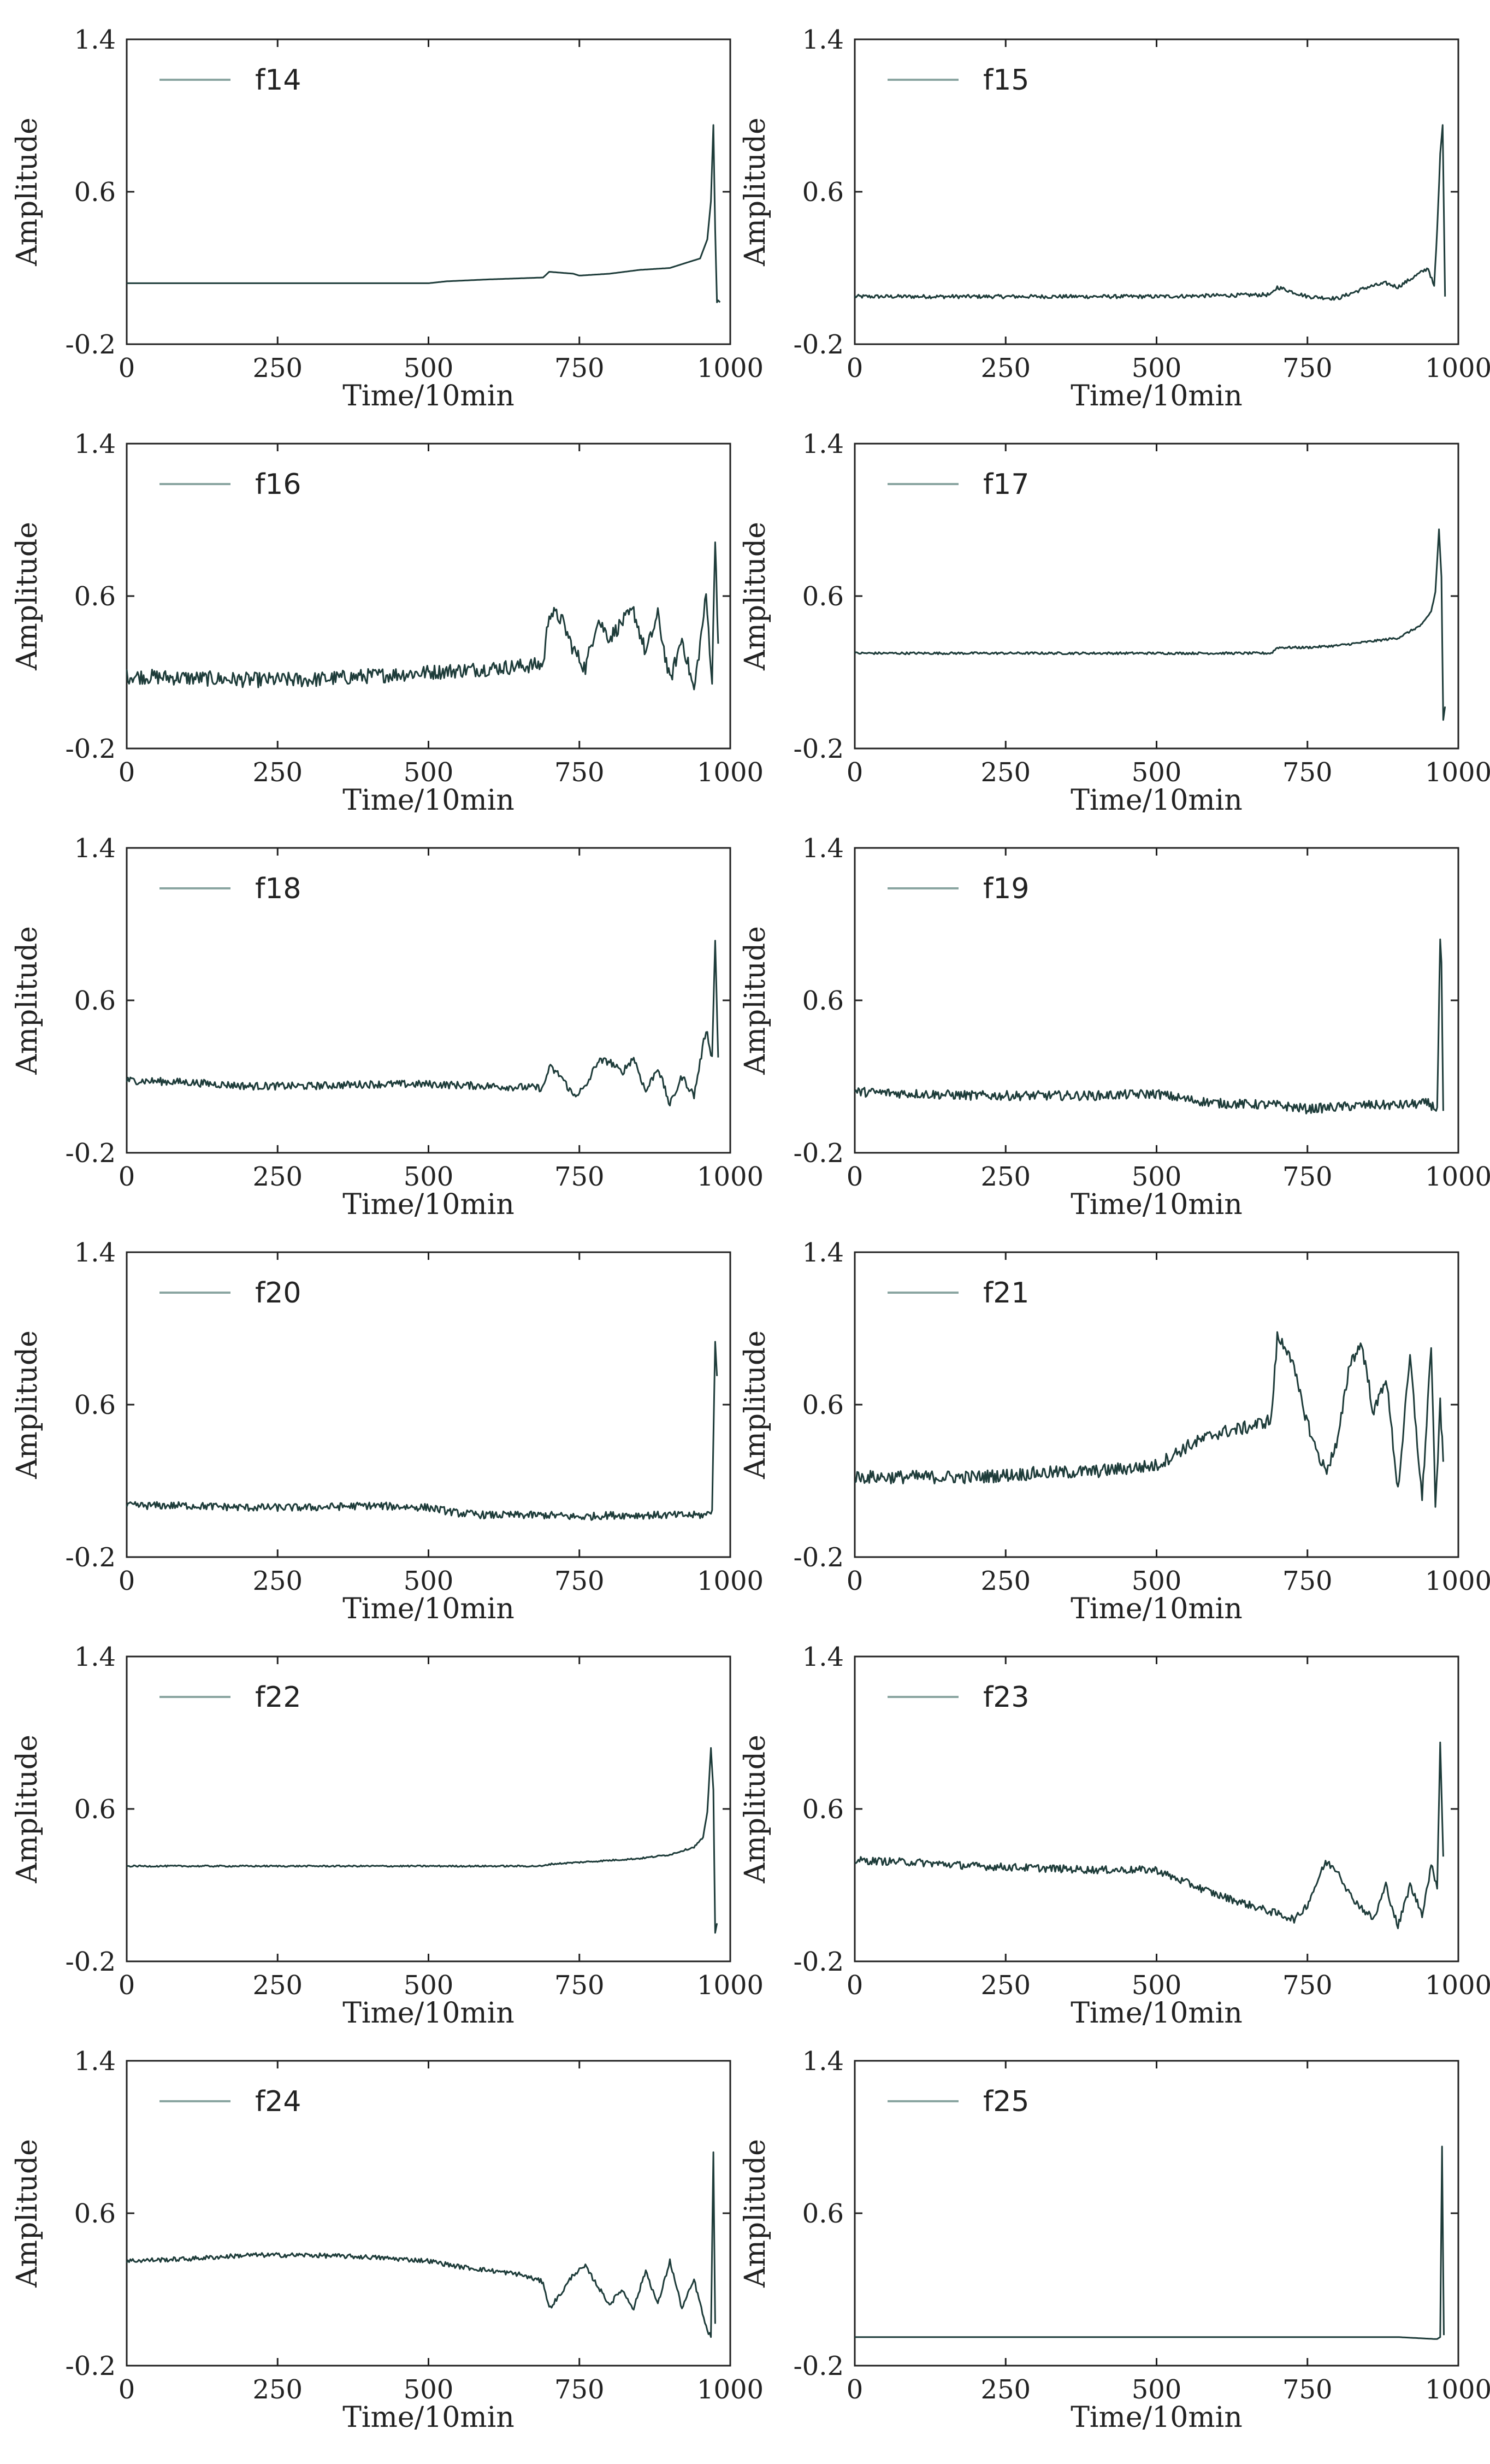 Image resolution: width=1490 pixels, height=2464 pixels. What do you see at coordinates (1150, 212) in the screenshot?
I see `series-line-f15` at bounding box center [1150, 212].